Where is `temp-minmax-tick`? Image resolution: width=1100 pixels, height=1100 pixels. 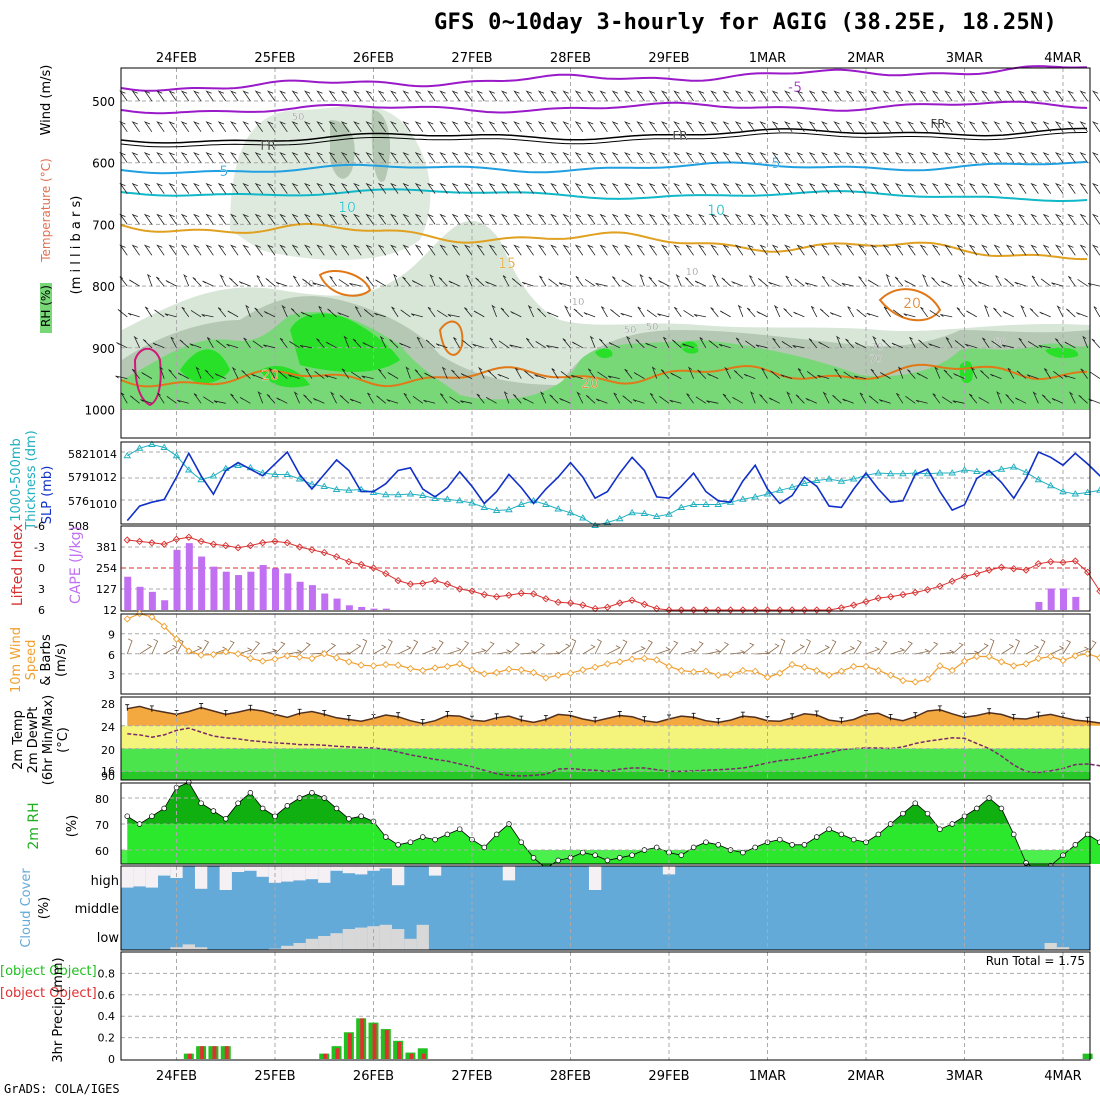
temp-minmax-tick is located at coordinates (939, 708).